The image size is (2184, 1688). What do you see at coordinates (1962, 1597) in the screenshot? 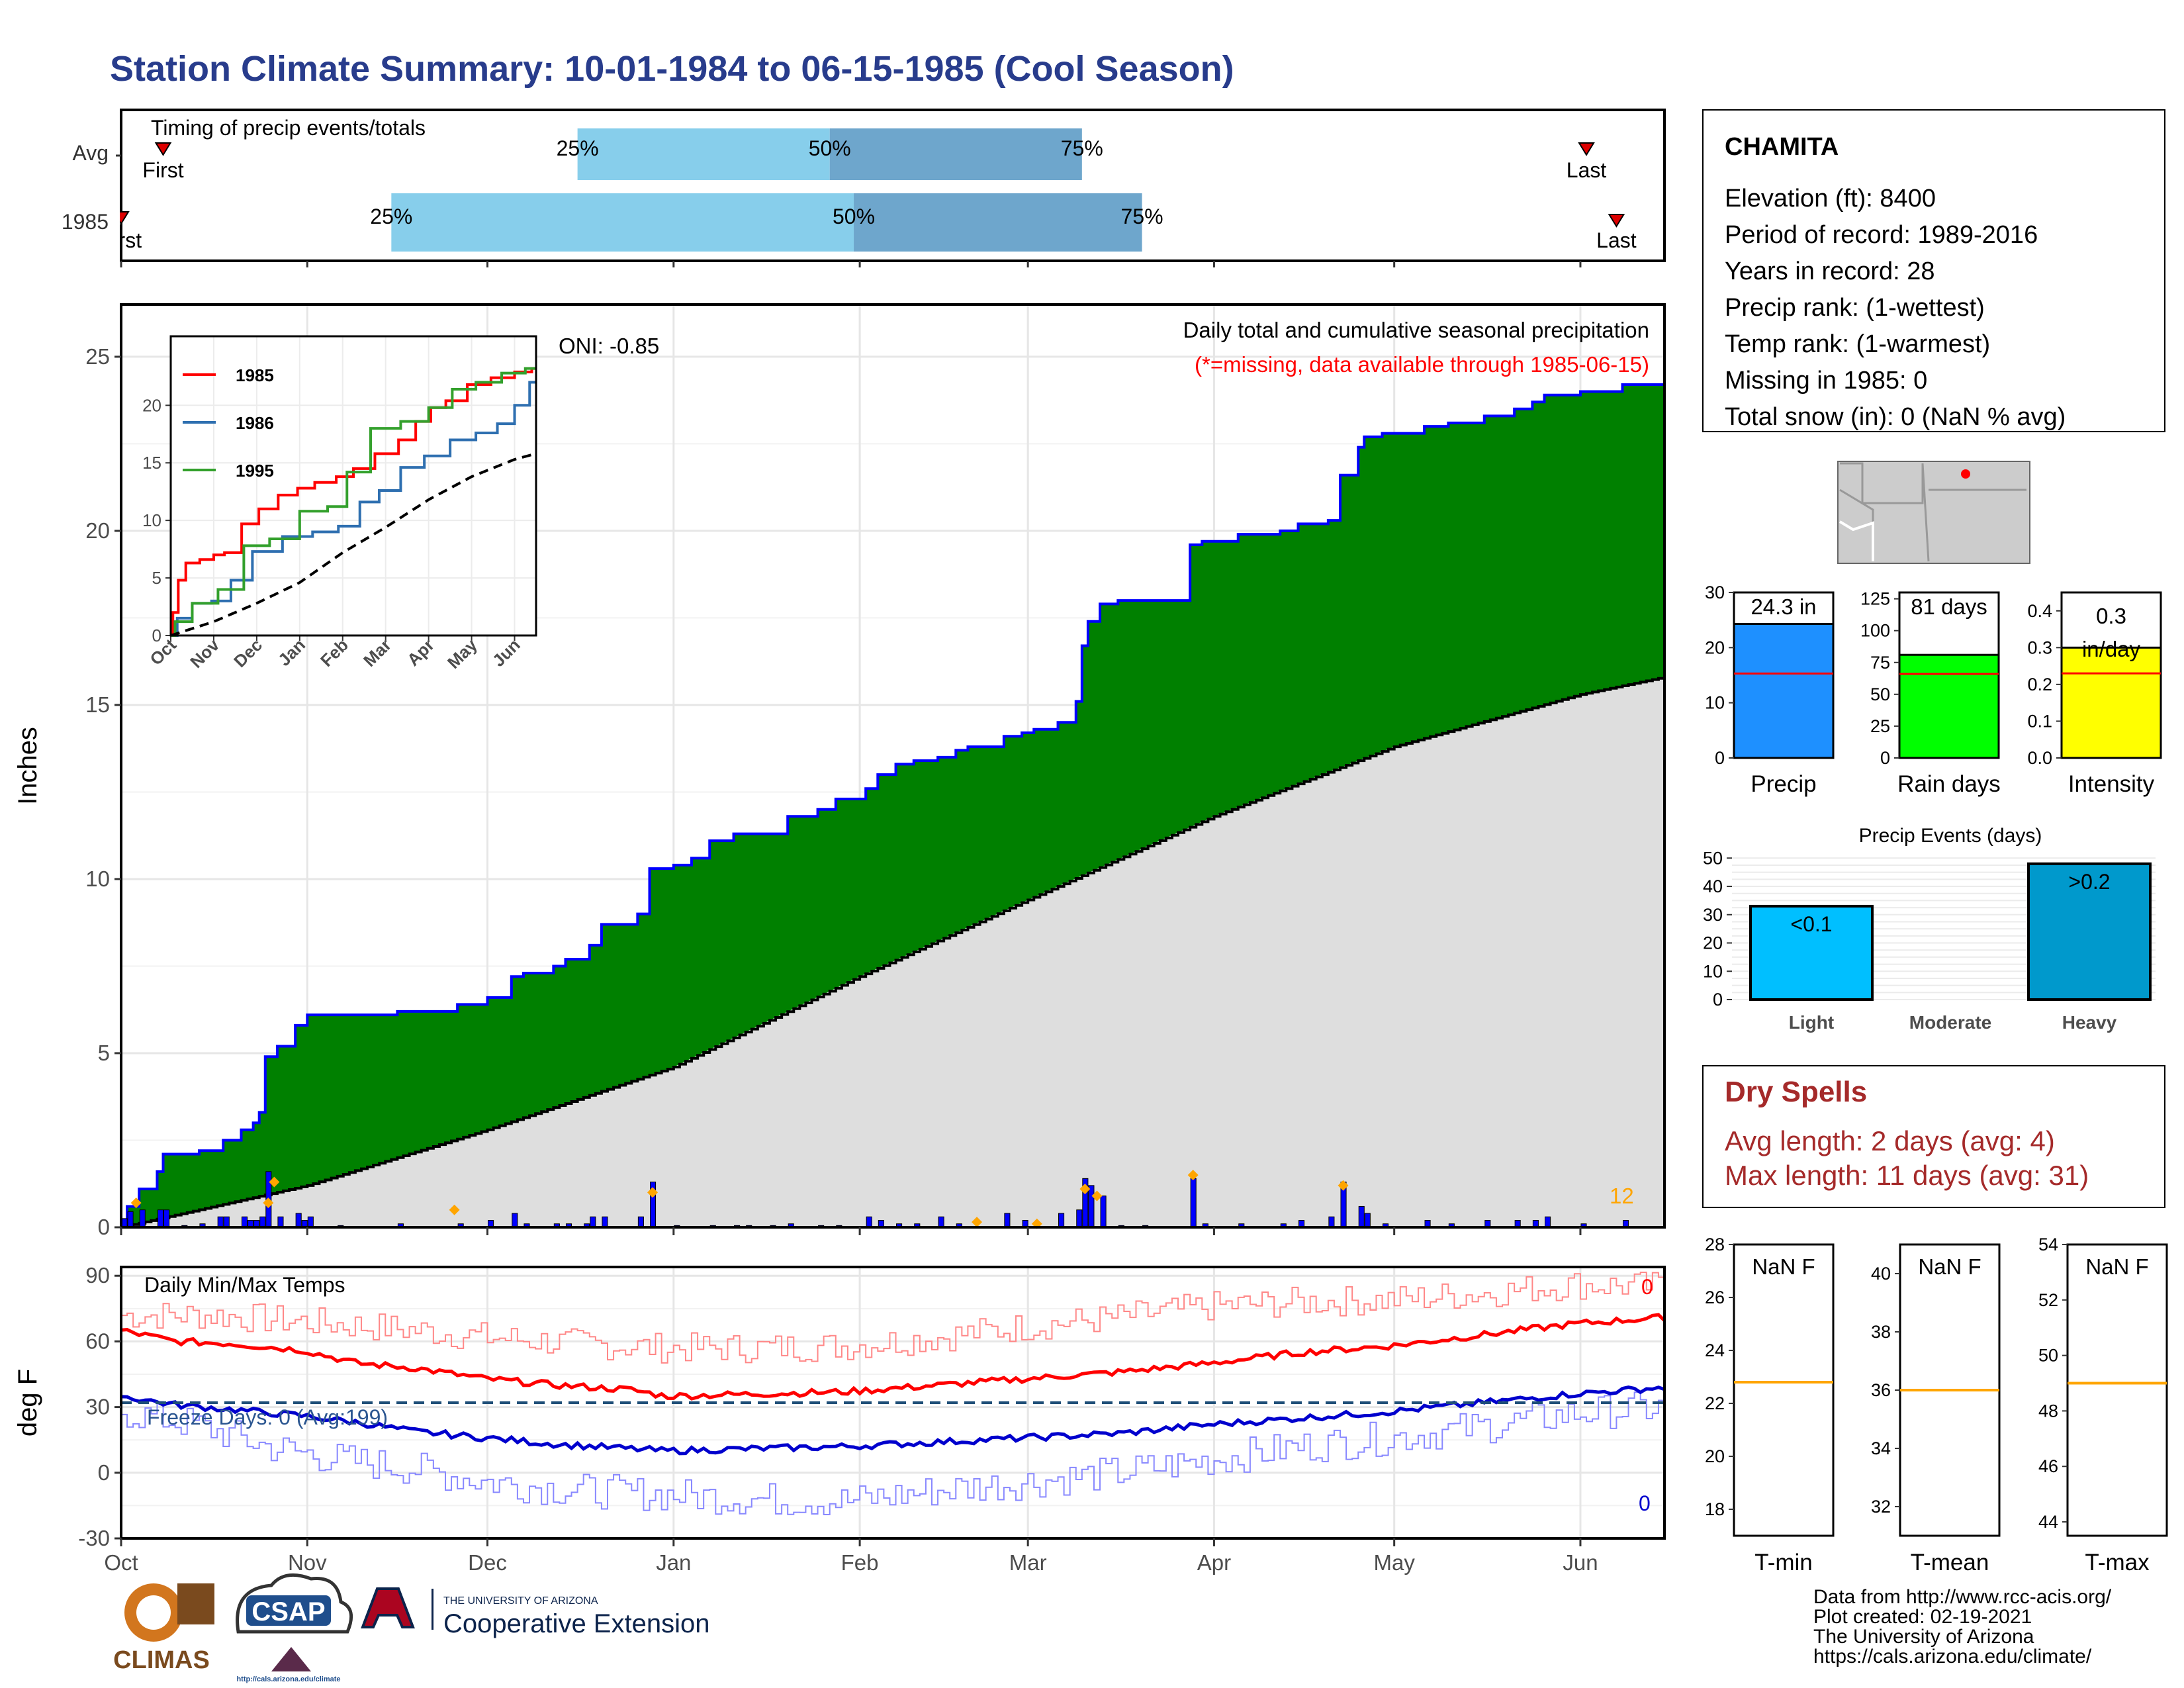
I see `credit-line: Data from http://www.rcc-acis.org/` at bounding box center [1962, 1597].